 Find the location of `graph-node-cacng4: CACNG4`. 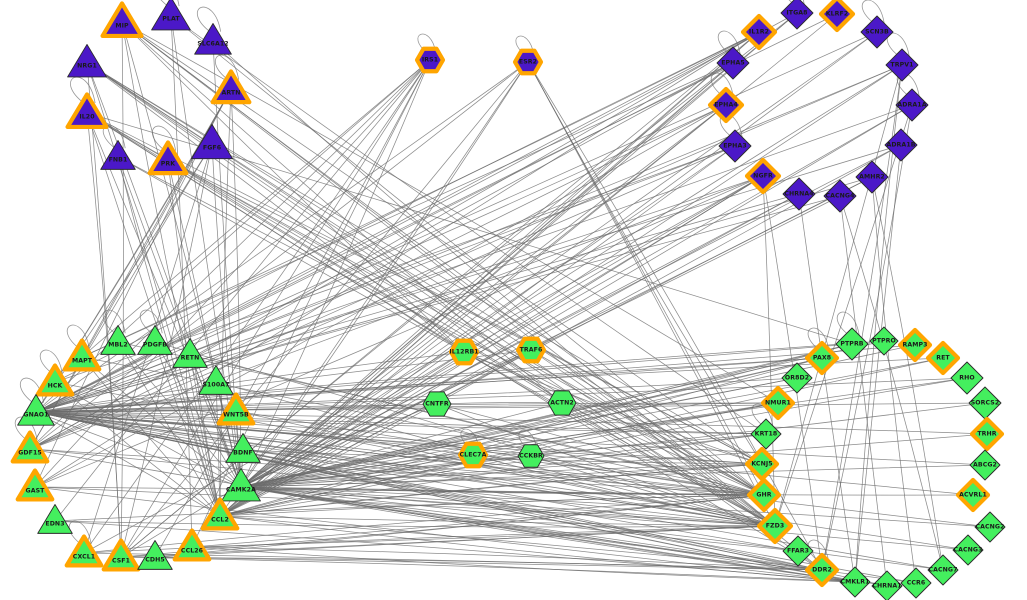

graph-node-cacng4: CACNG4 is located at coordinates (840, 196).